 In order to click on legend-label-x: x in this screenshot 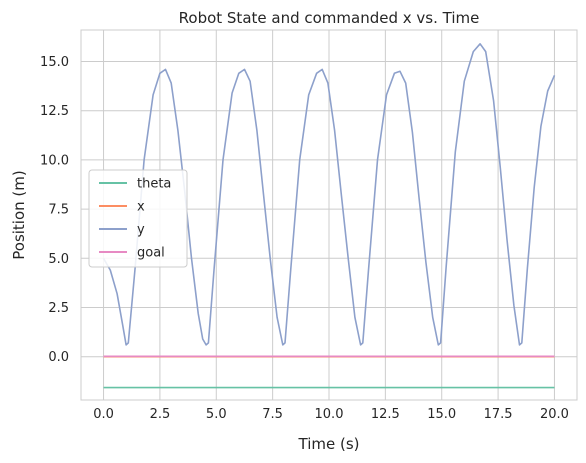, I will do `click(141, 207)`.